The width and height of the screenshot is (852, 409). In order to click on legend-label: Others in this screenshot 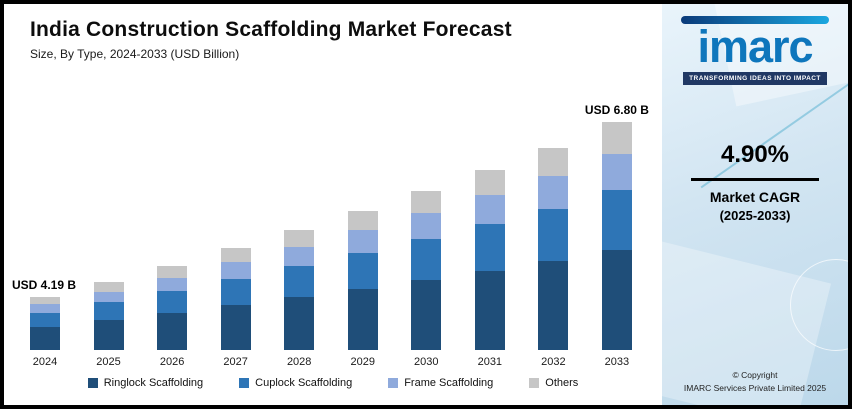, I will do `click(562, 383)`.